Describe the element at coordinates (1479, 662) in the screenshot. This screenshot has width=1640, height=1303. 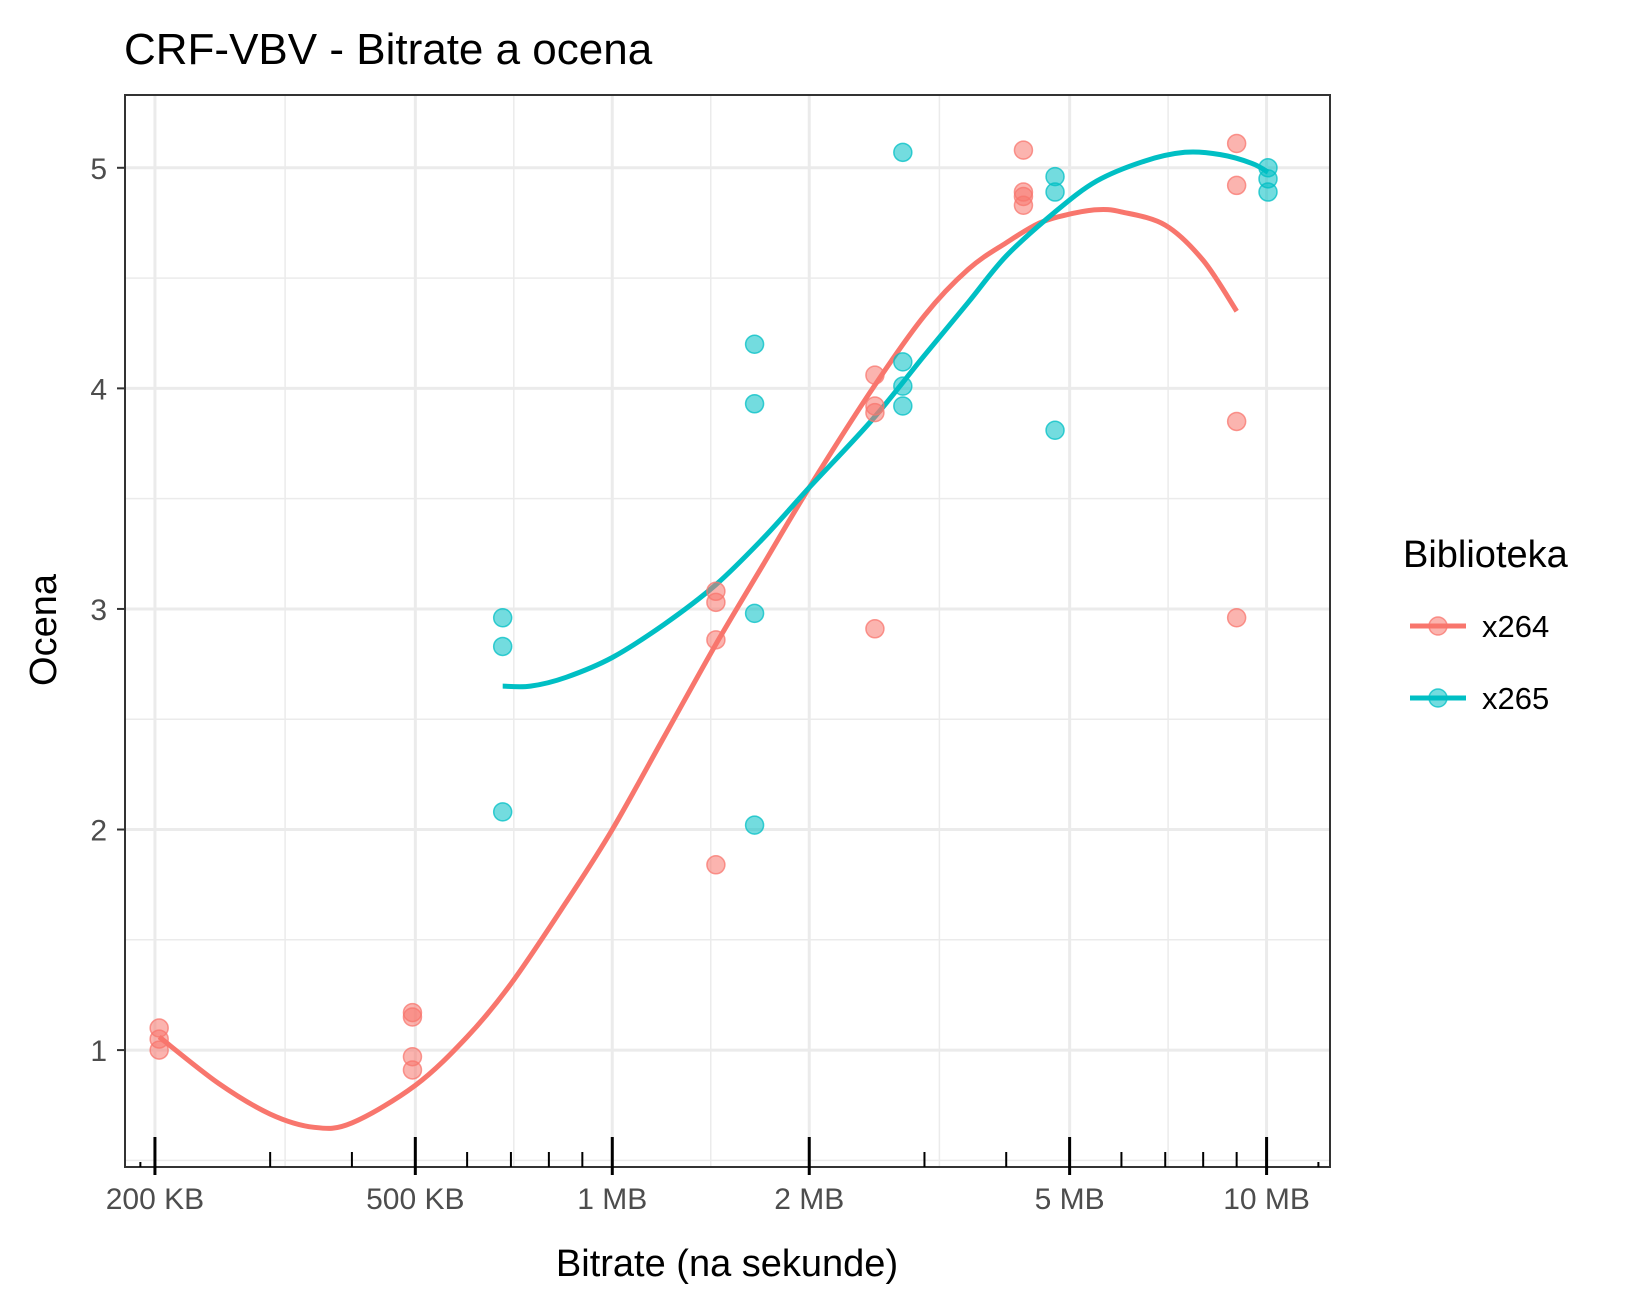
I see `legend-entries: x264 x265` at that location.